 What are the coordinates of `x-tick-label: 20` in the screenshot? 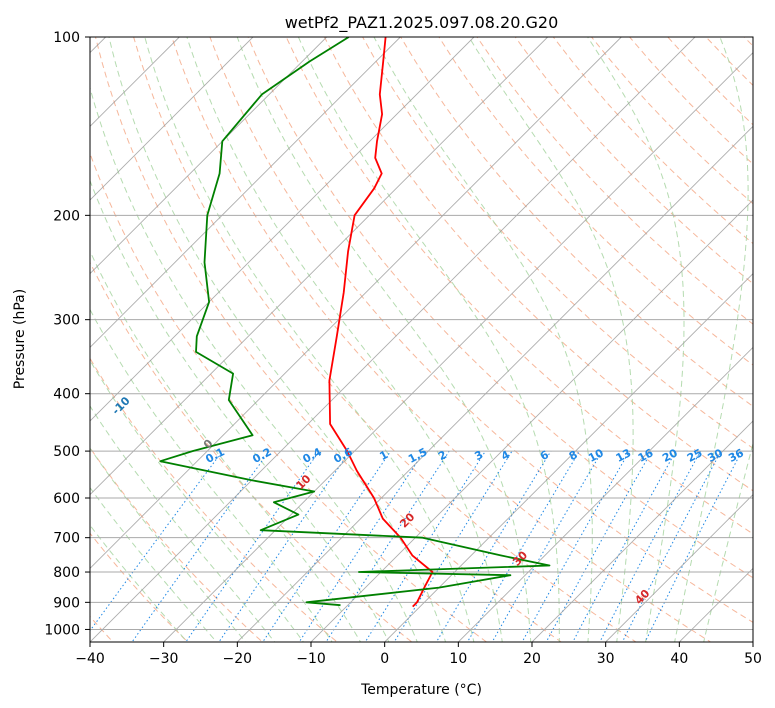 It's located at (532, 659).